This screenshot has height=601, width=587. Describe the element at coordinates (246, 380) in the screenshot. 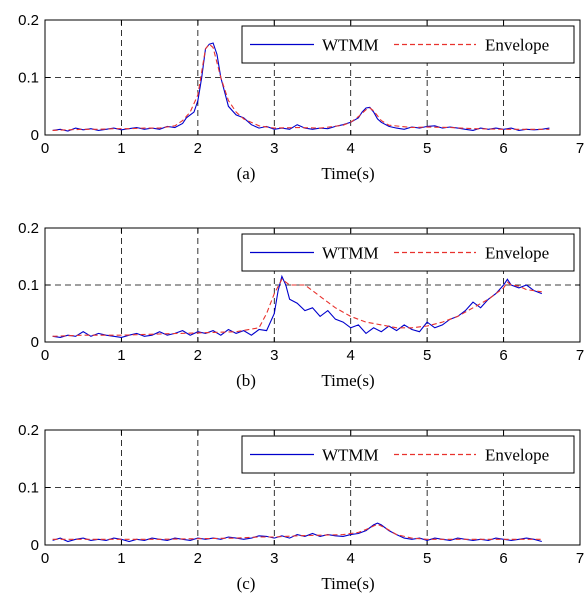

I see `panel-label: (b)` at that location.